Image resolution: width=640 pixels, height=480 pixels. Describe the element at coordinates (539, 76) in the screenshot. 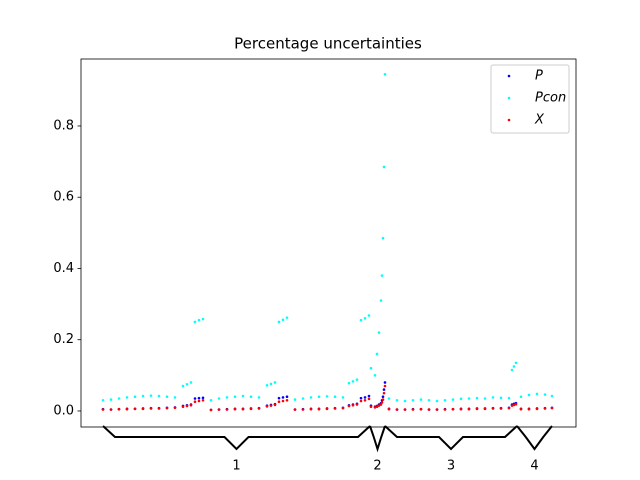

I see `legend-label: P` at that location.